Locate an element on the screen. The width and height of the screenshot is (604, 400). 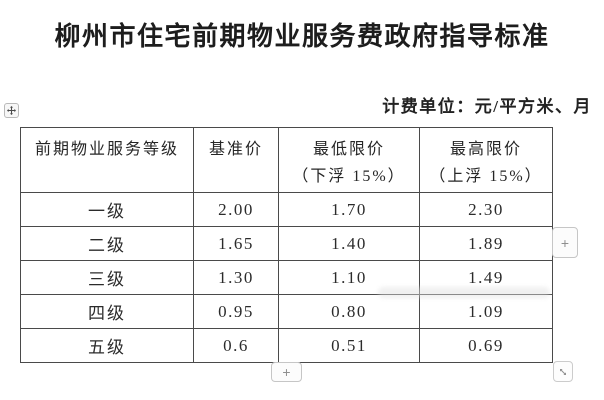
resize-diagonal-icon is located at coordinates (563, 372).